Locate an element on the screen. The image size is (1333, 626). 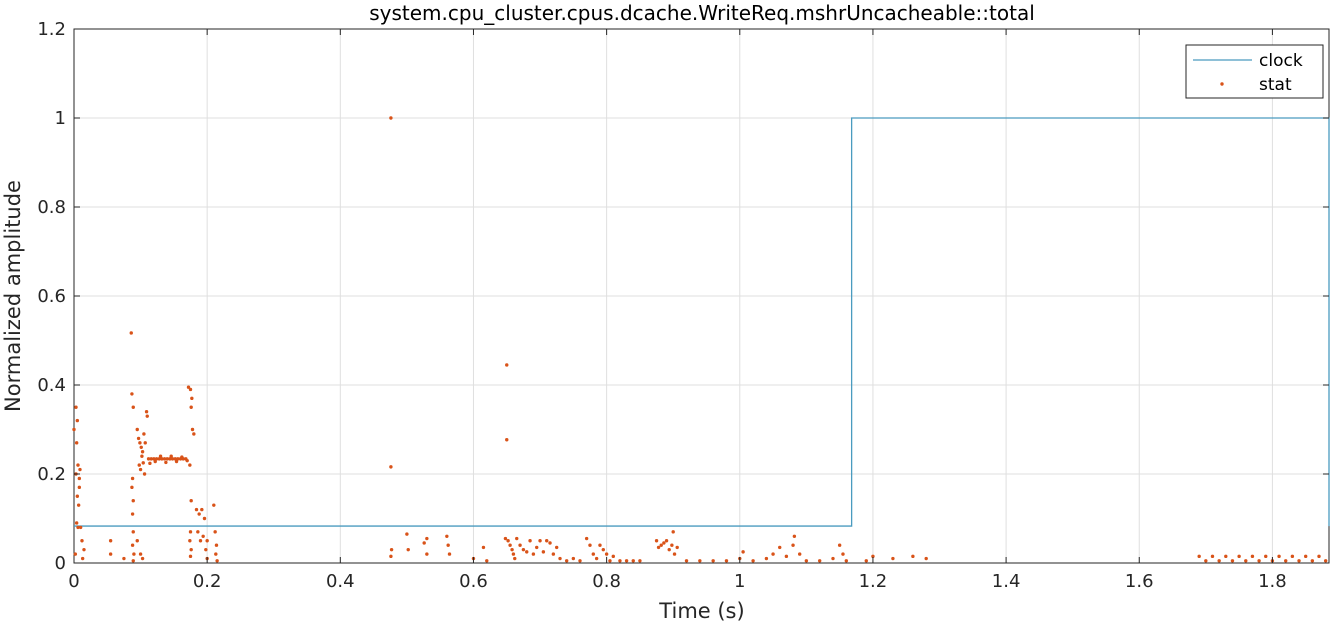
y-tick-label: 0.6 is located at coordinates (51, 296).